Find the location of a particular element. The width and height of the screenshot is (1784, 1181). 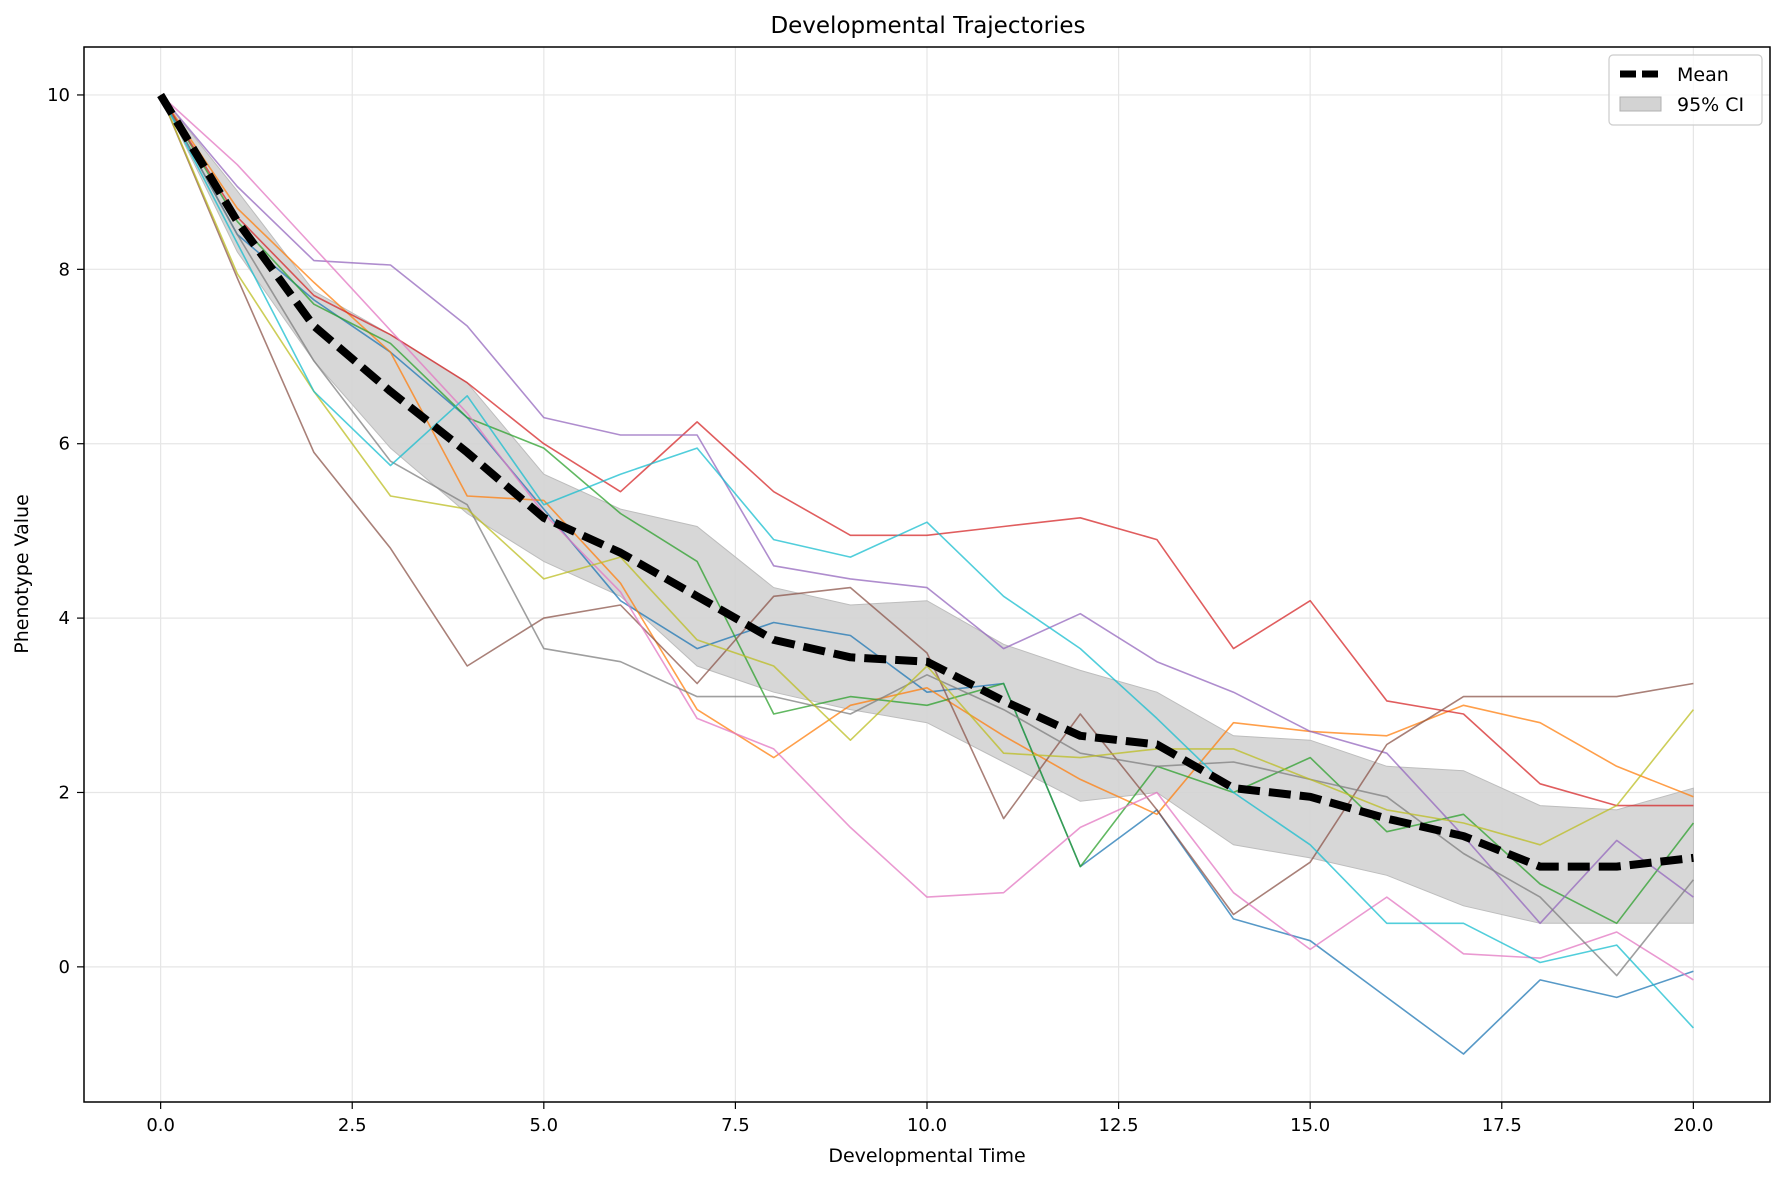

y-tick-label: 4 is located at coordinates (64, 618).